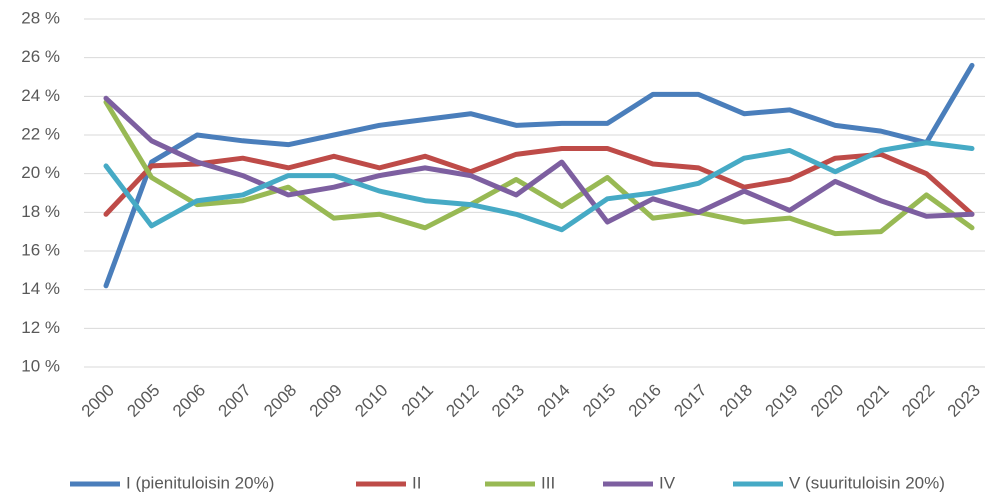 The height and width of the screenshot is (503, 985). I want to click on y-tick-label: 16 %, so click(40, 249).